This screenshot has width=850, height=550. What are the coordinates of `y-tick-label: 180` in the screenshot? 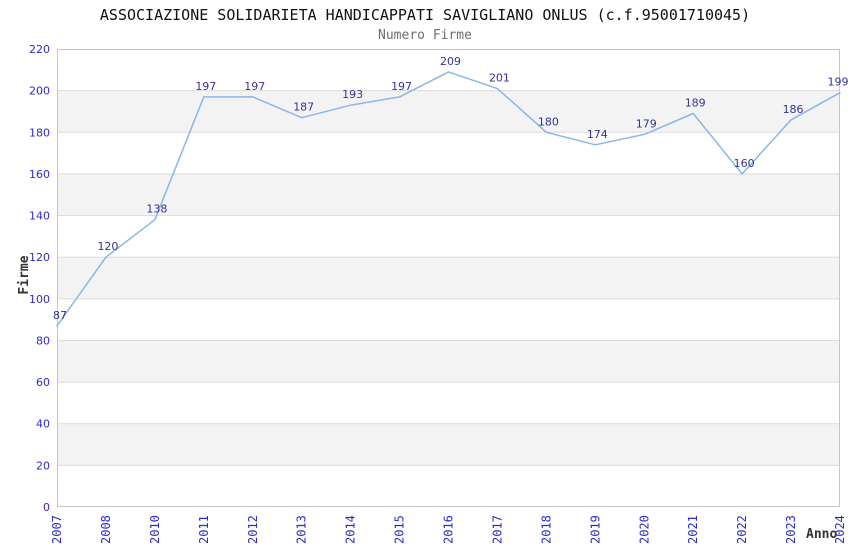 It's located at (39, 132).